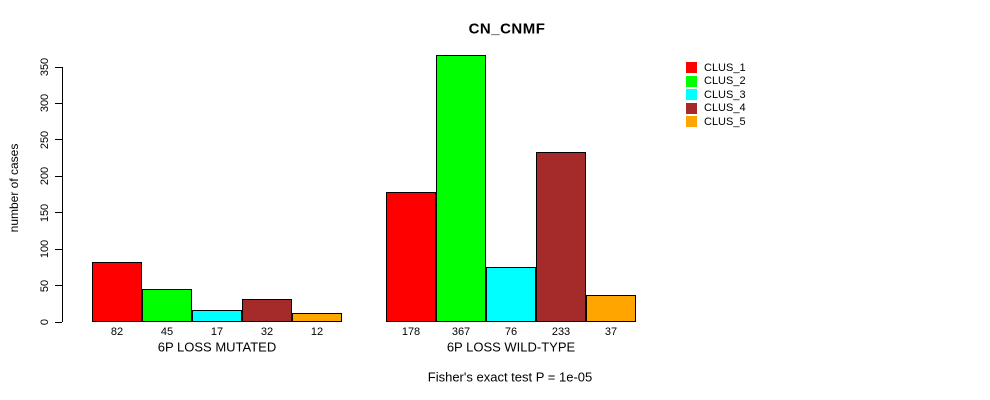  I want to click on legend: CLUS_1 CLUS_2 CLUS_3 CLUS_4 CLUS_5, so click(716, 95).